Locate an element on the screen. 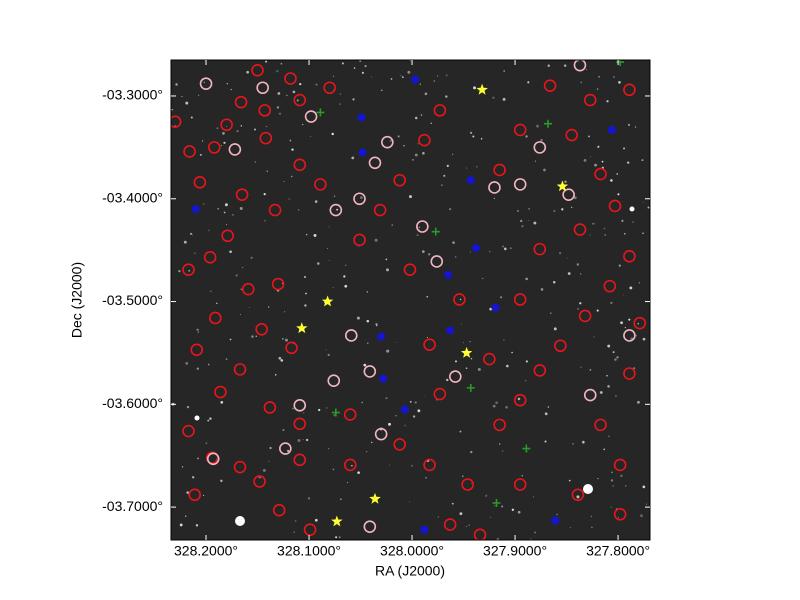  x-tick-label: 327.8000° is located at coordinates (618, 551).